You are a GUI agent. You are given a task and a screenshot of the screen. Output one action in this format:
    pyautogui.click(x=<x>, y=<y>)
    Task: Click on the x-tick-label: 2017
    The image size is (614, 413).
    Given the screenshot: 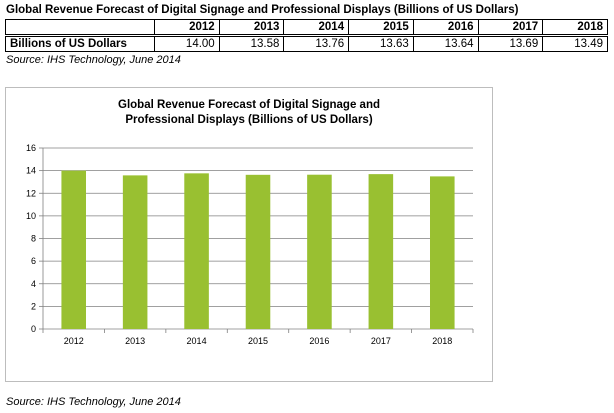 What is the action you would take?
    pyautogui.click(x=381, y=341)
    